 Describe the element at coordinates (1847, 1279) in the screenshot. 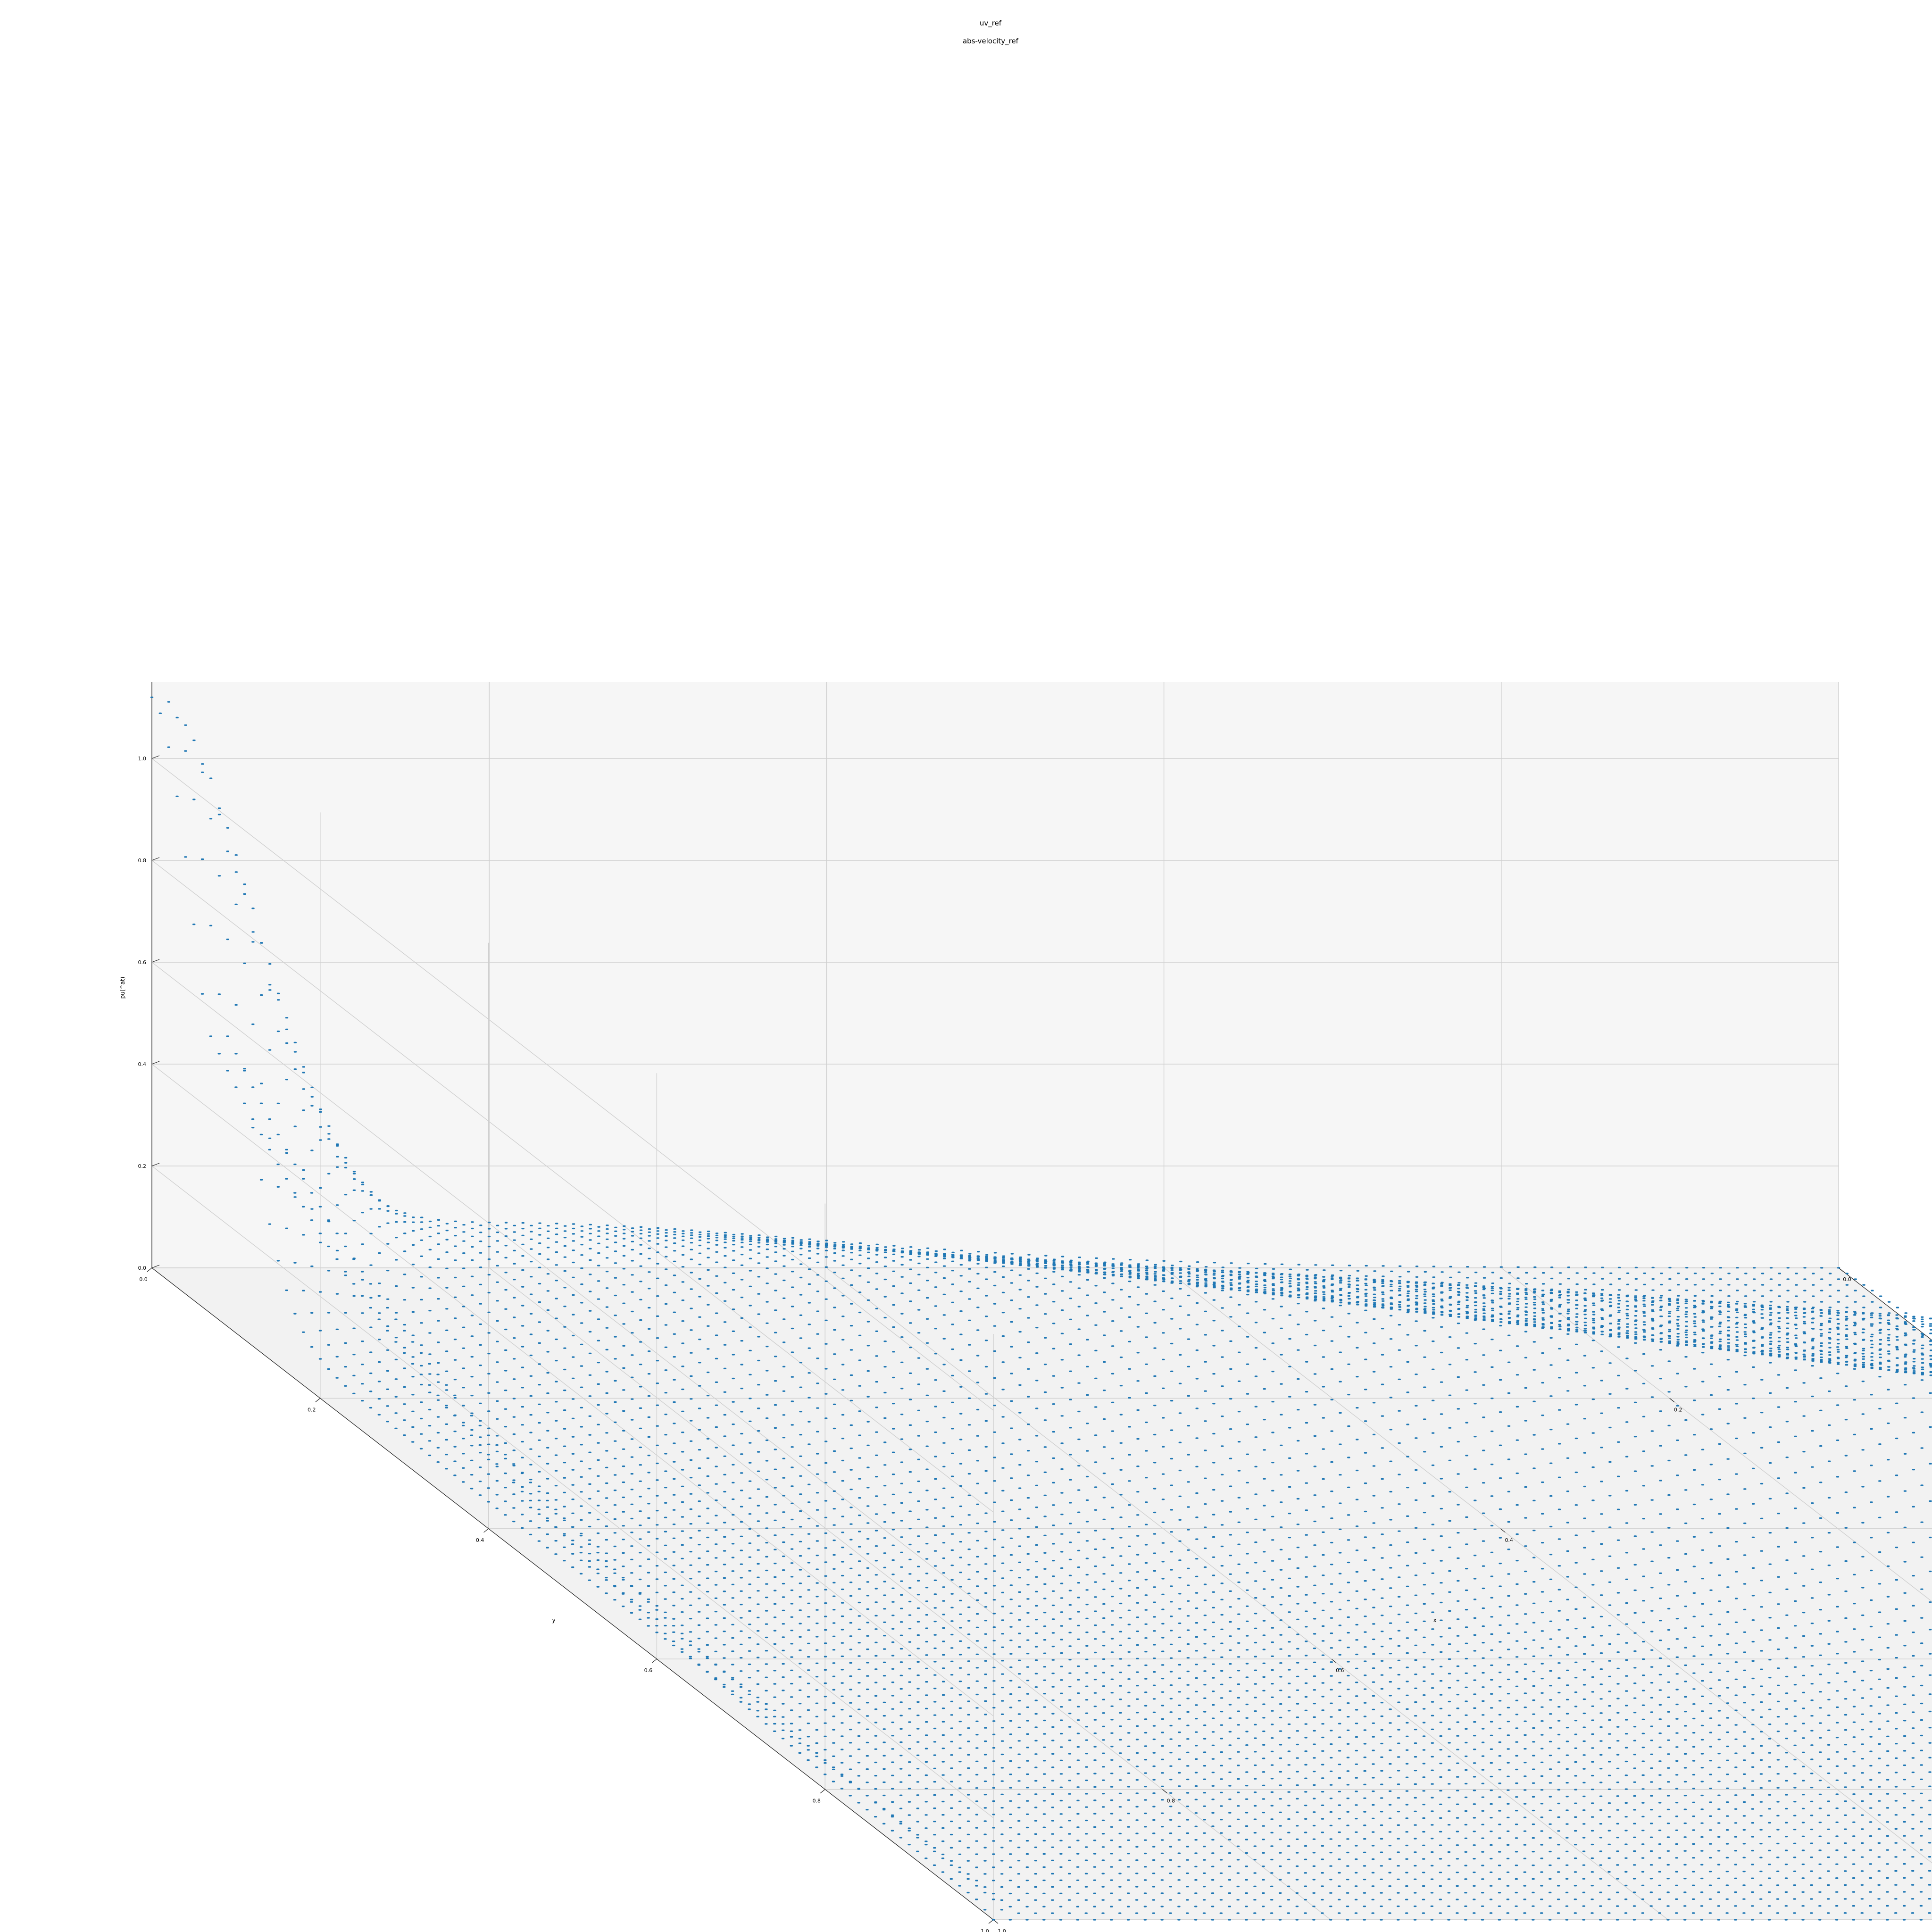

I see `x-tick-label: 0.0` at that location.